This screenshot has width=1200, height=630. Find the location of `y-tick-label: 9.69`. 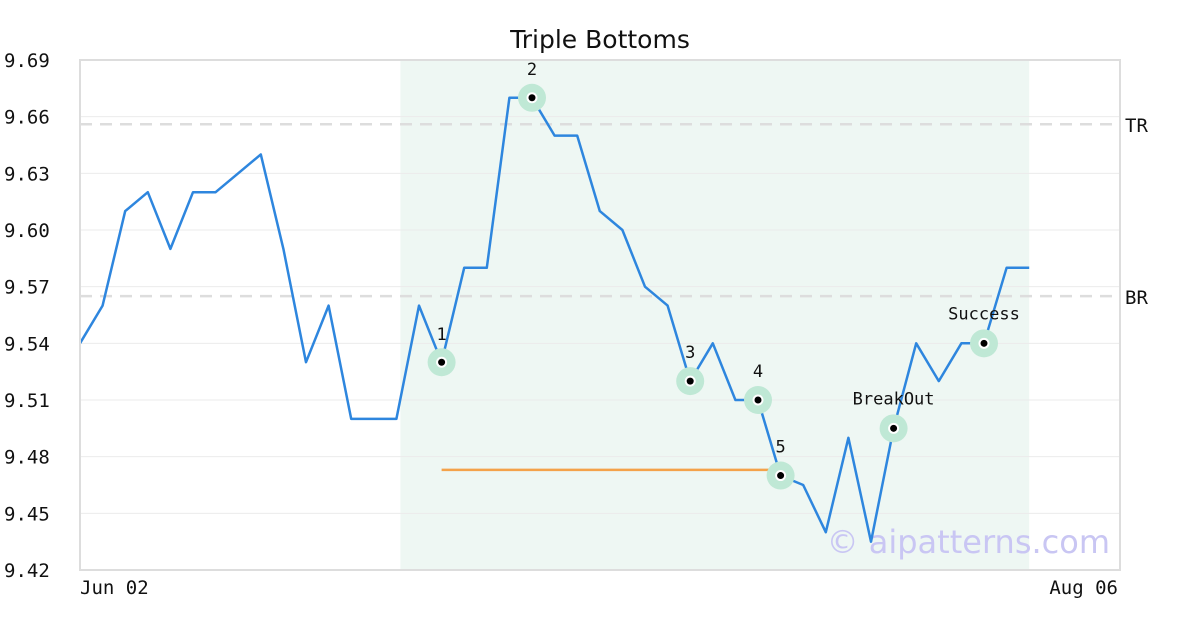

y-tick-label: 9.69 is located at coordinates (27, 61).